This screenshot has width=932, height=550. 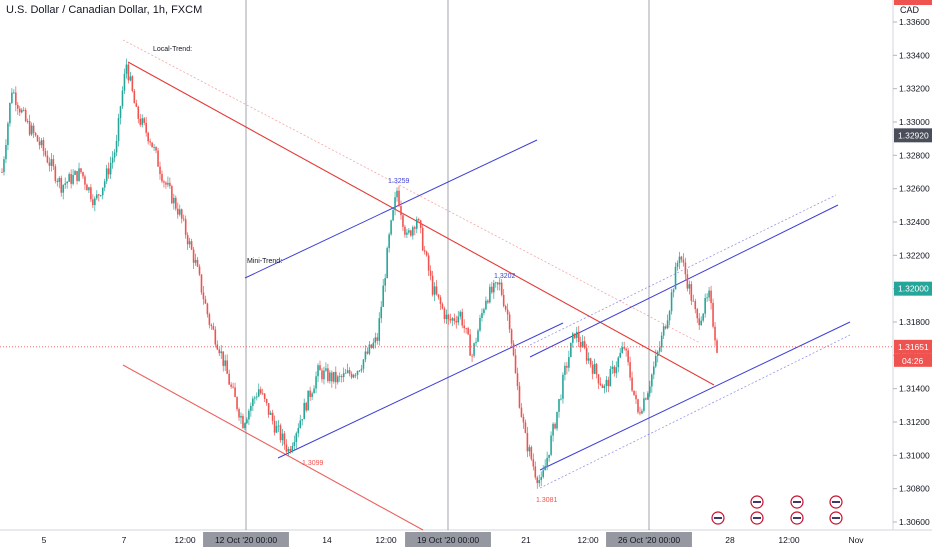 I want to click on symbol-title: U.S. Dollar / Canadian Dollar, 1h, FXCM, so click(x=104, y=10).